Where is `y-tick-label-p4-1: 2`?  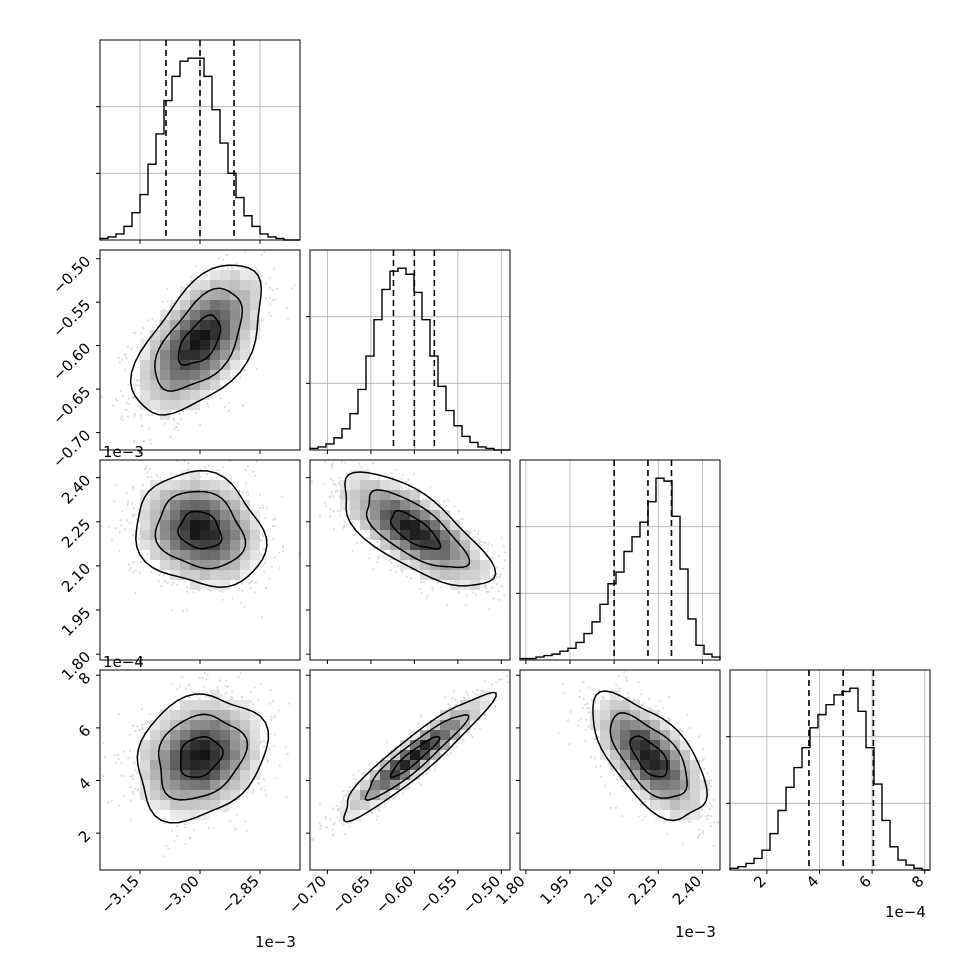
y-tick-label-p4-1: 2 is located at coordinates (84, 836).